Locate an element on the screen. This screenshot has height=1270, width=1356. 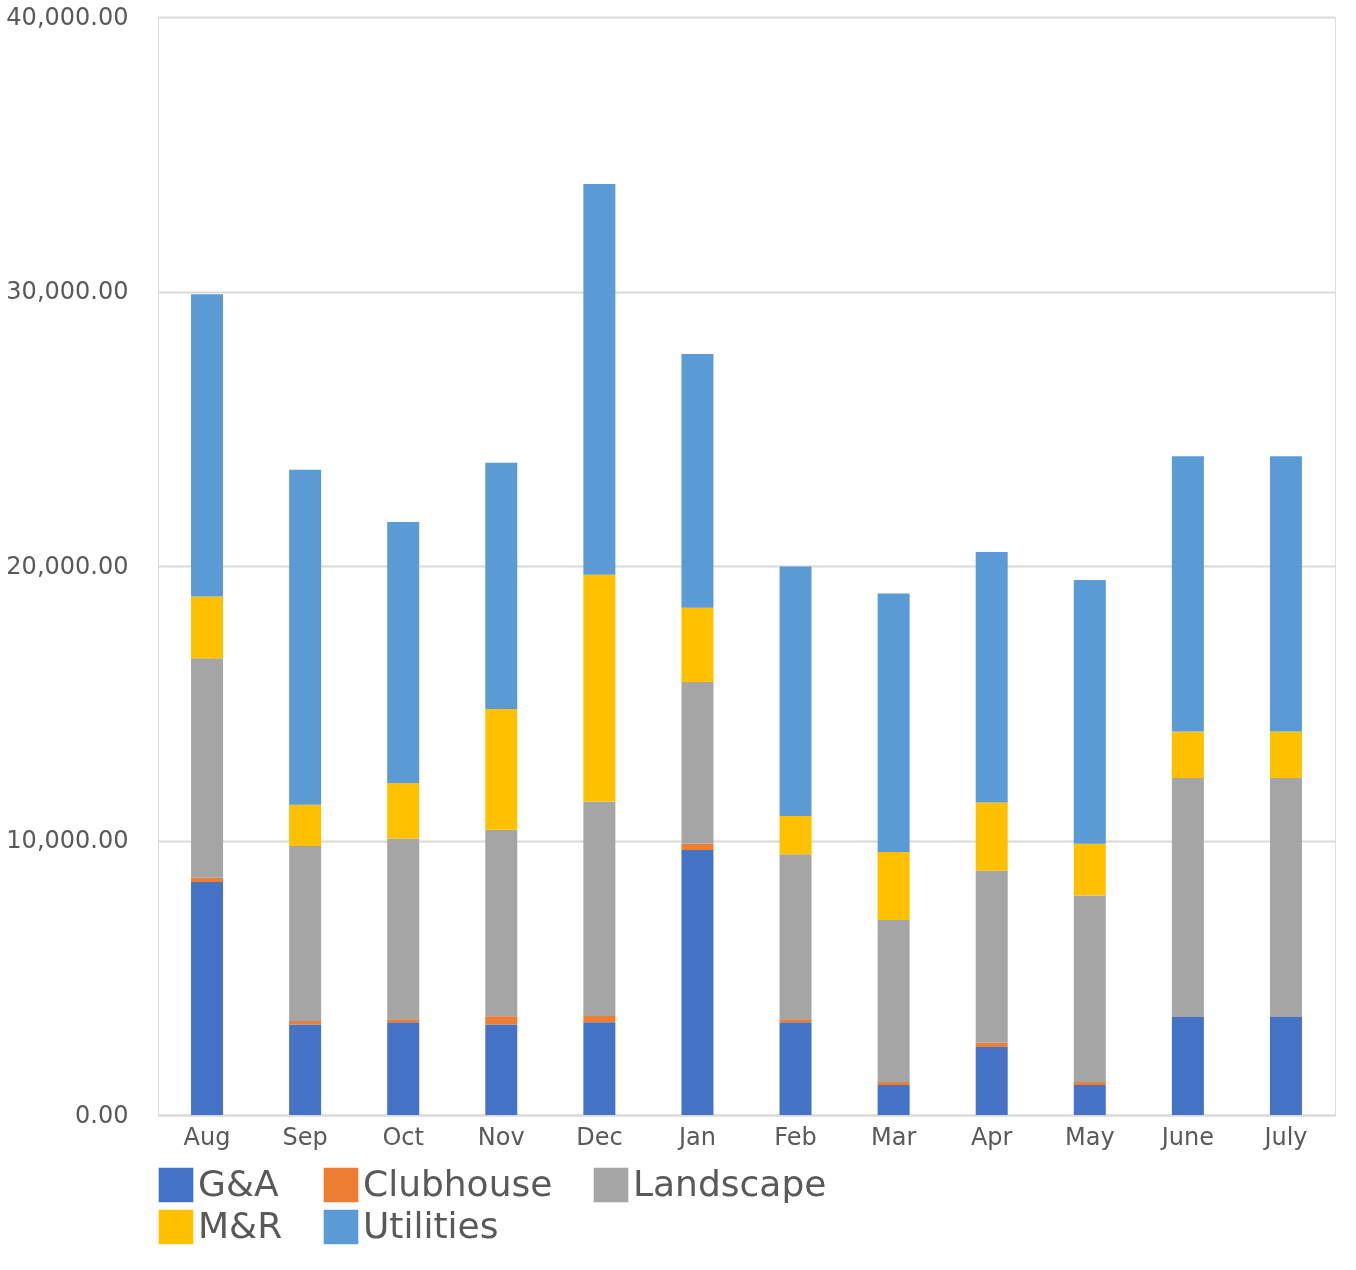
x-tick-label: Mar is located at coordinates (893, 1136).